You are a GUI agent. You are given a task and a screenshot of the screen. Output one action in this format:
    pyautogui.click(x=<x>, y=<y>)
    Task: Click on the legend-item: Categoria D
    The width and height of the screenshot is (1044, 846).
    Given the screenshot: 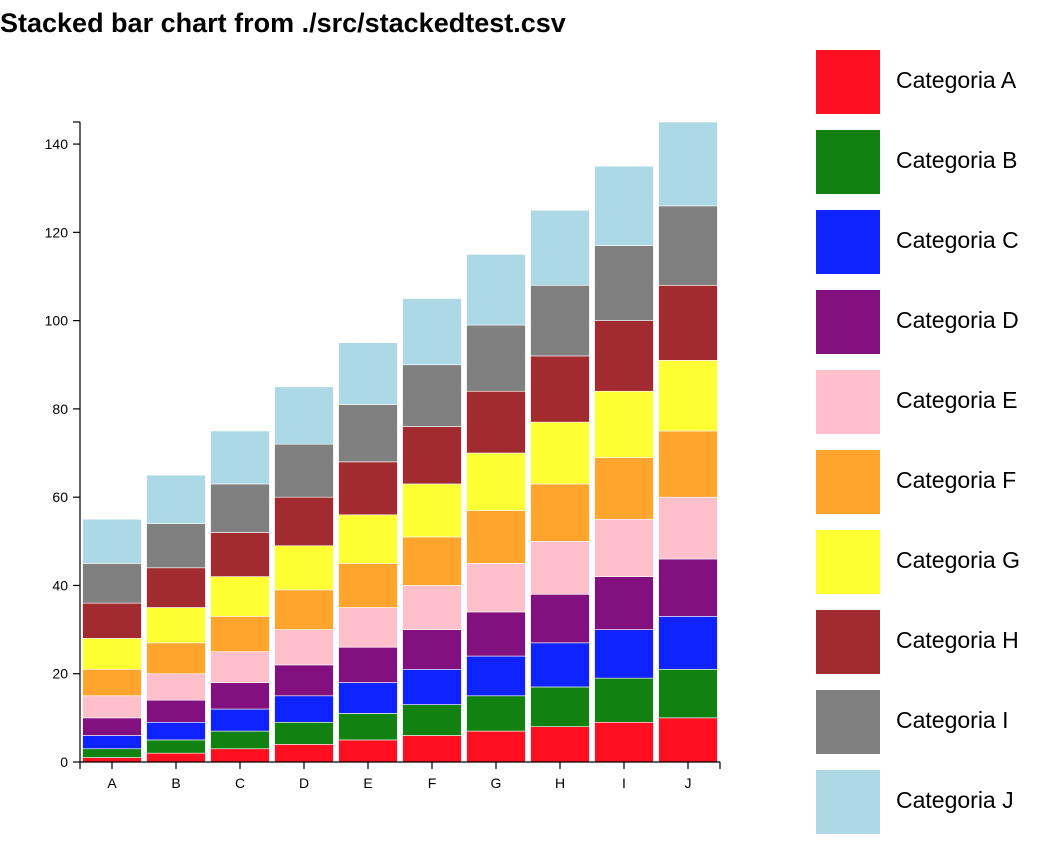 What is the action you would take?
    pyautogui.click(x=917, y=322)
    